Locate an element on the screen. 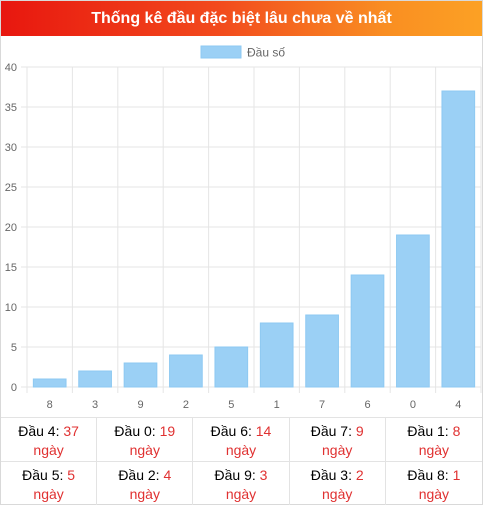 The height and width of the screenshot is (505, 483). y-tick-label: 10 is located at coordinates (11, 308).